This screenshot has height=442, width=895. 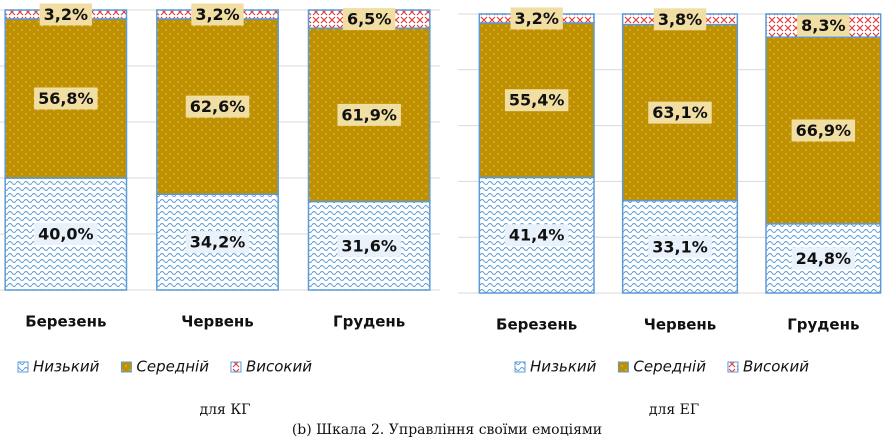 I want to click on chart-caption: для ЕГ, so click(x=674, y=410).